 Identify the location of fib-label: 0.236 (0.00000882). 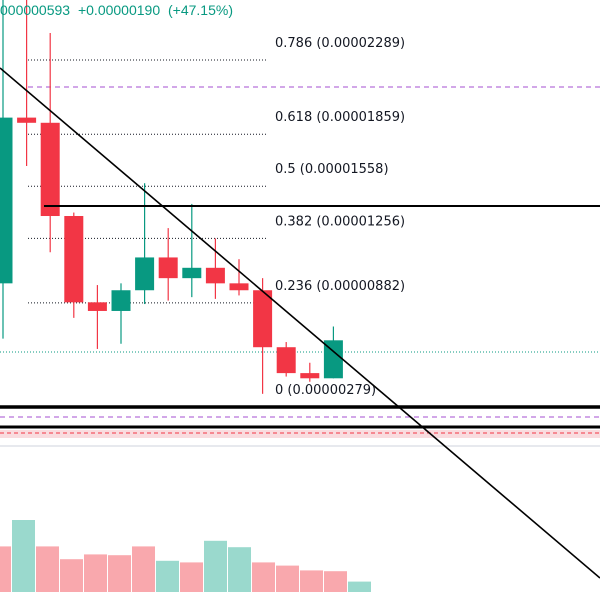
(340, 286).